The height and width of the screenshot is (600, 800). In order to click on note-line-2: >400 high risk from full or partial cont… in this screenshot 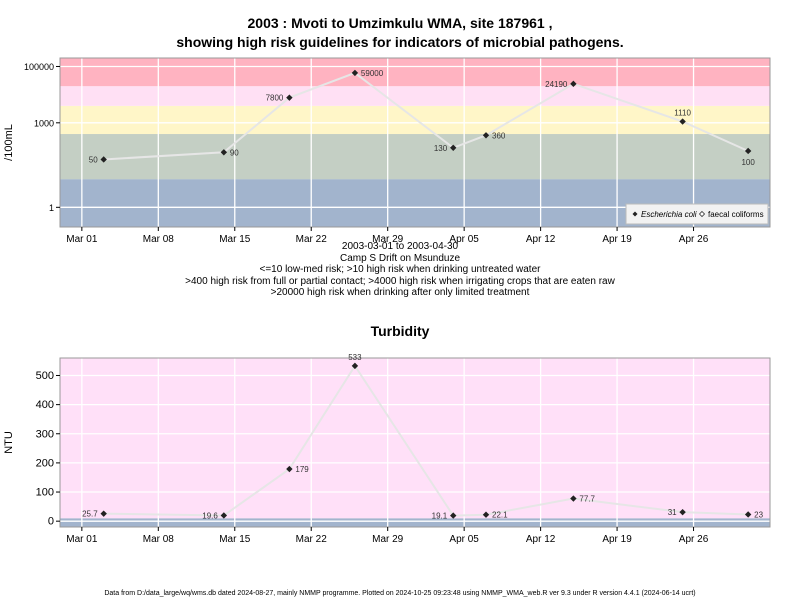, I will do `click(400, 281)`.